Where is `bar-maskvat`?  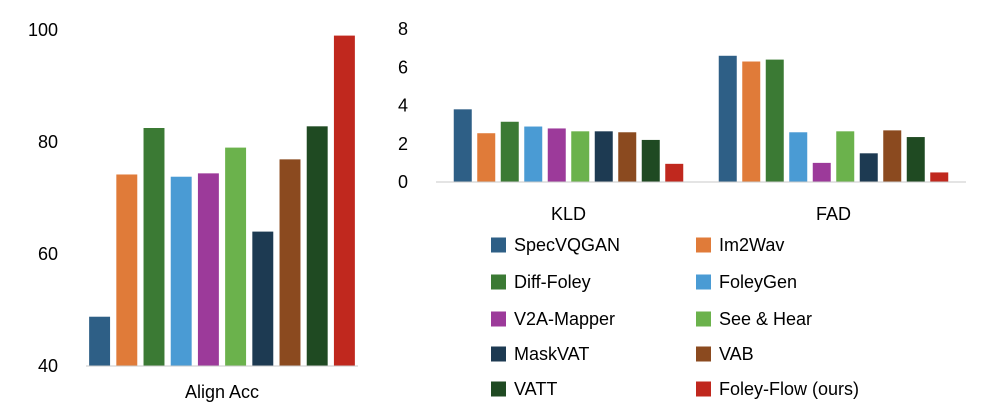
bar-maskvat is located at coordinates (263, 298).